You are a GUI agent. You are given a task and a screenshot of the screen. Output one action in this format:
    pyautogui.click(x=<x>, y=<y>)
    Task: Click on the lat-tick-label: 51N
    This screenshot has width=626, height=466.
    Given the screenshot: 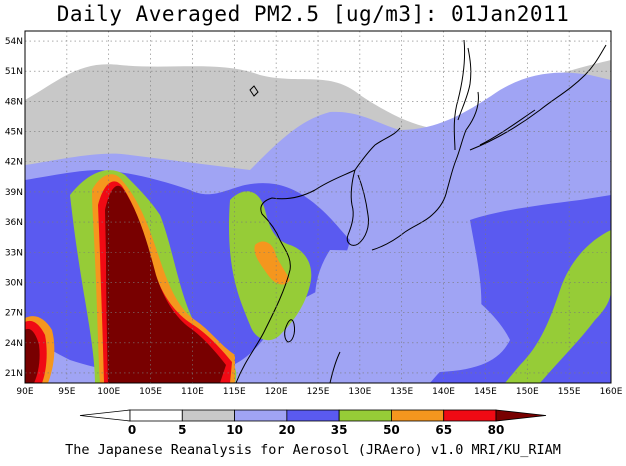 What is the action you would take?
    pyautogui.click(x=14, y=72)
    